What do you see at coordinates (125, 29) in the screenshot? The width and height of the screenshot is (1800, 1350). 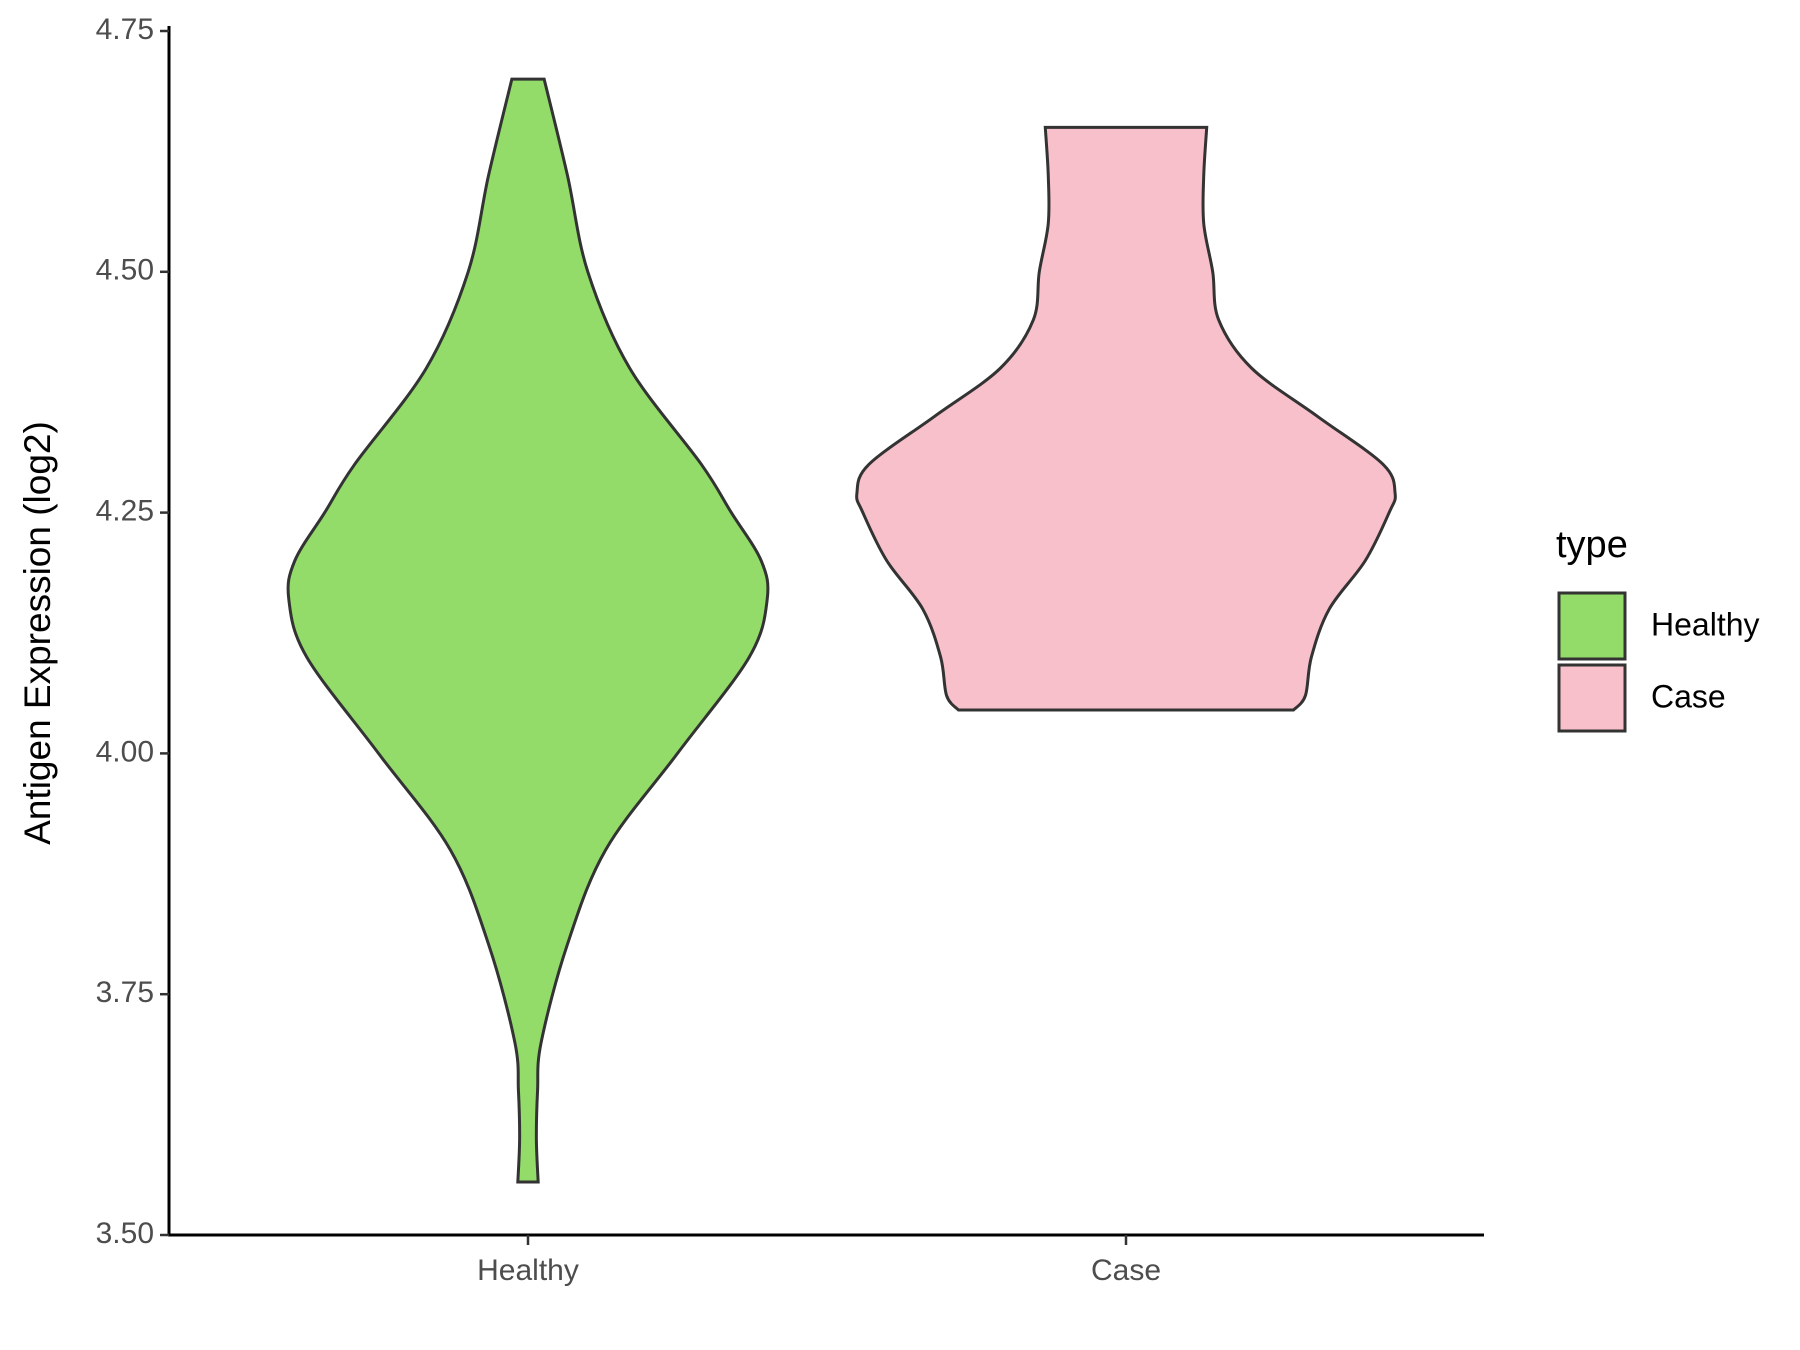 I see `y-tick-label: 4.75` at bounding box center [125, 29].